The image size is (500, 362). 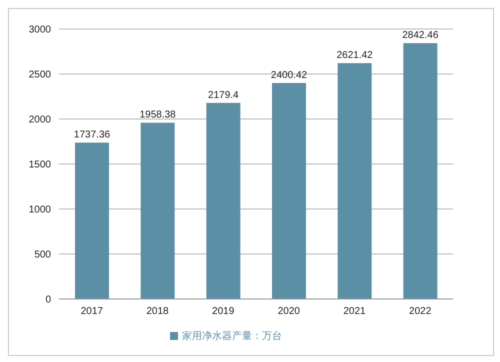 I want to click on x-tick-label: 2018, so click(x=158, y=312).